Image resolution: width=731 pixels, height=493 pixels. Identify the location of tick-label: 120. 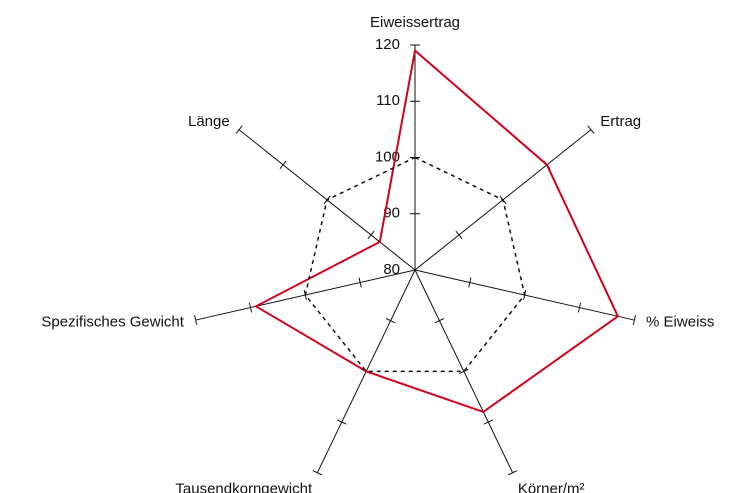
(387, 44).